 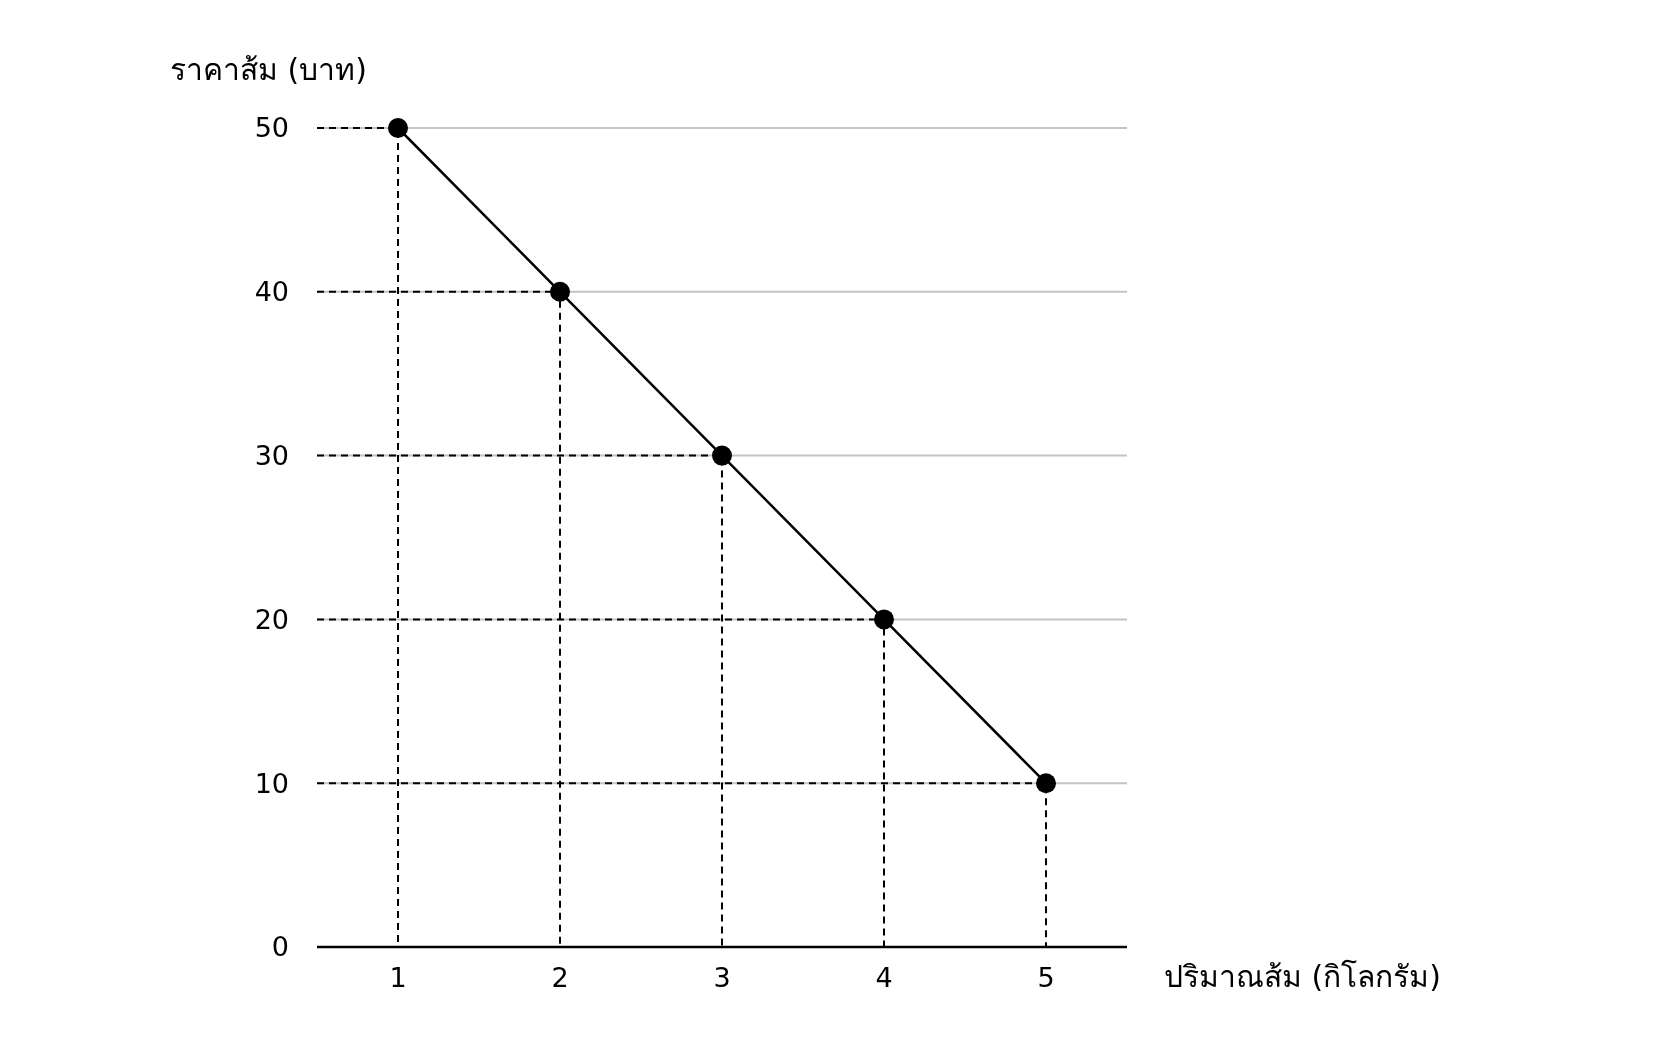 What do you see at coordinates (884, 977) in the screenshot?
I see `x-tick-label: 4` at bounding box center [884, 977].